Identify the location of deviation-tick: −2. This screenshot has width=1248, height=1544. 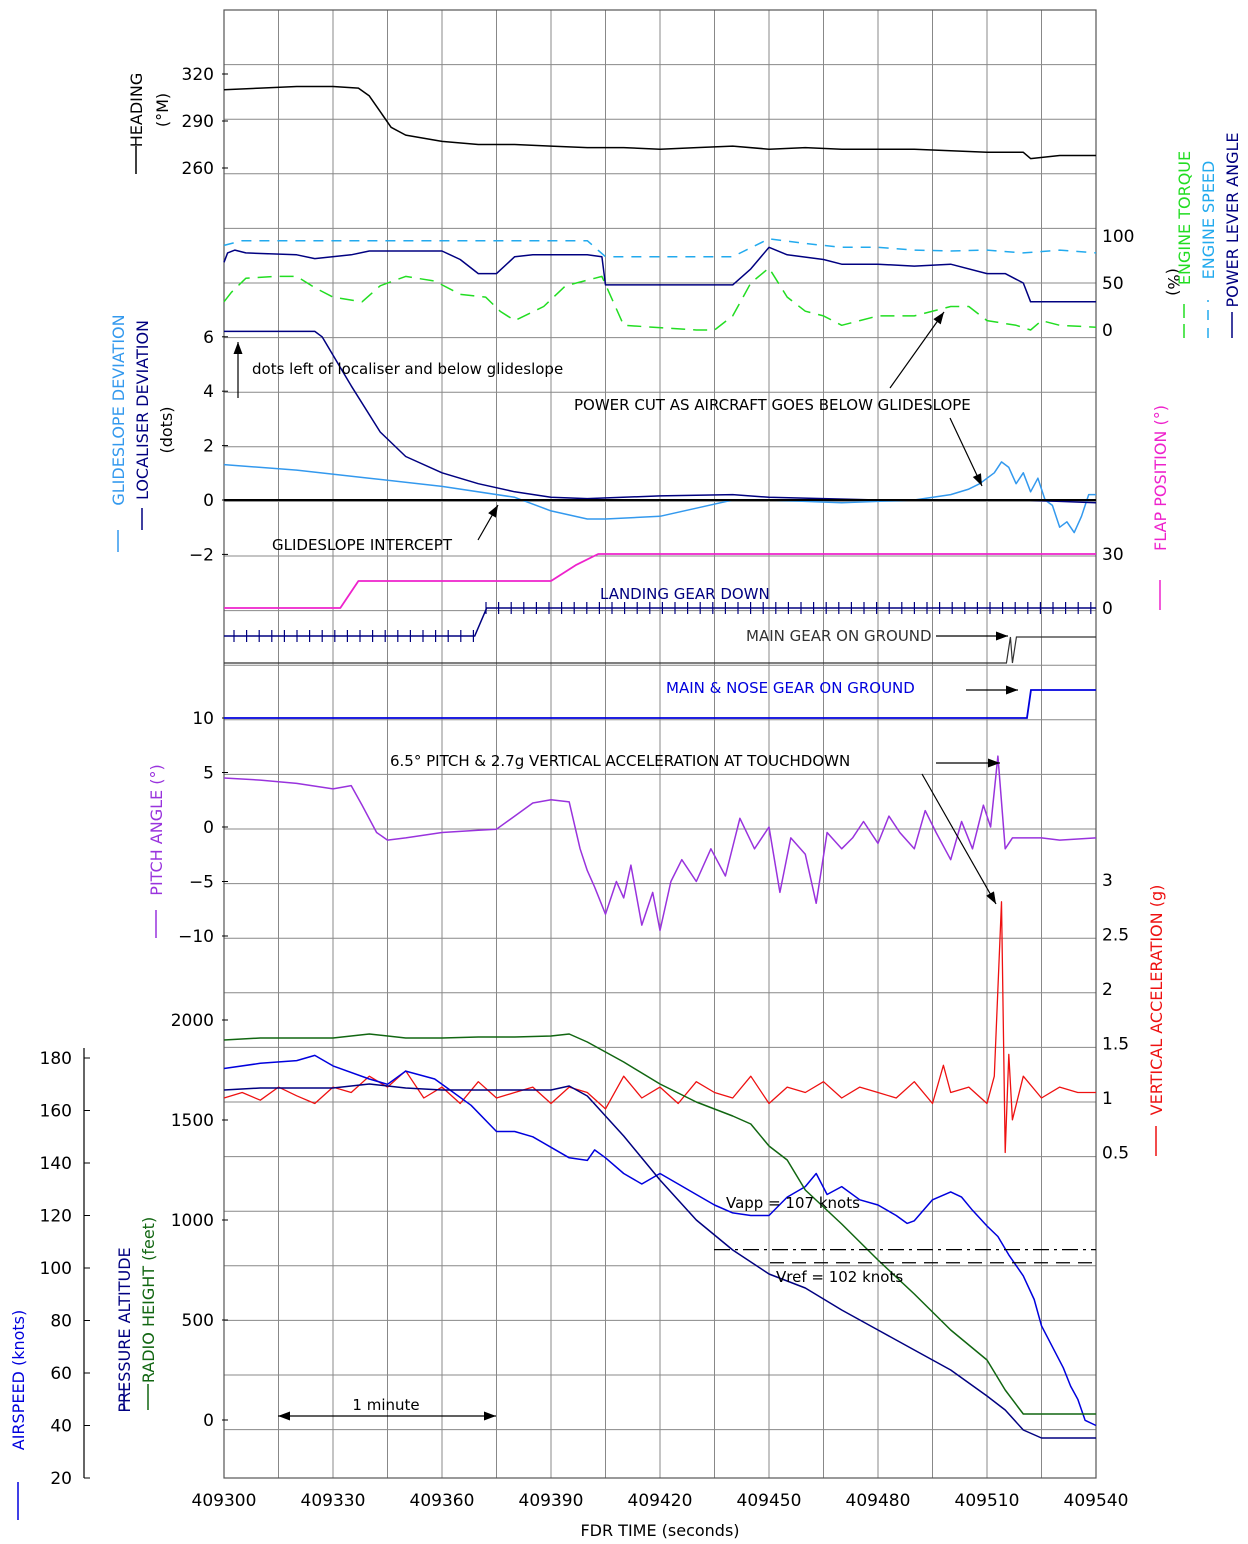
(201, 555).